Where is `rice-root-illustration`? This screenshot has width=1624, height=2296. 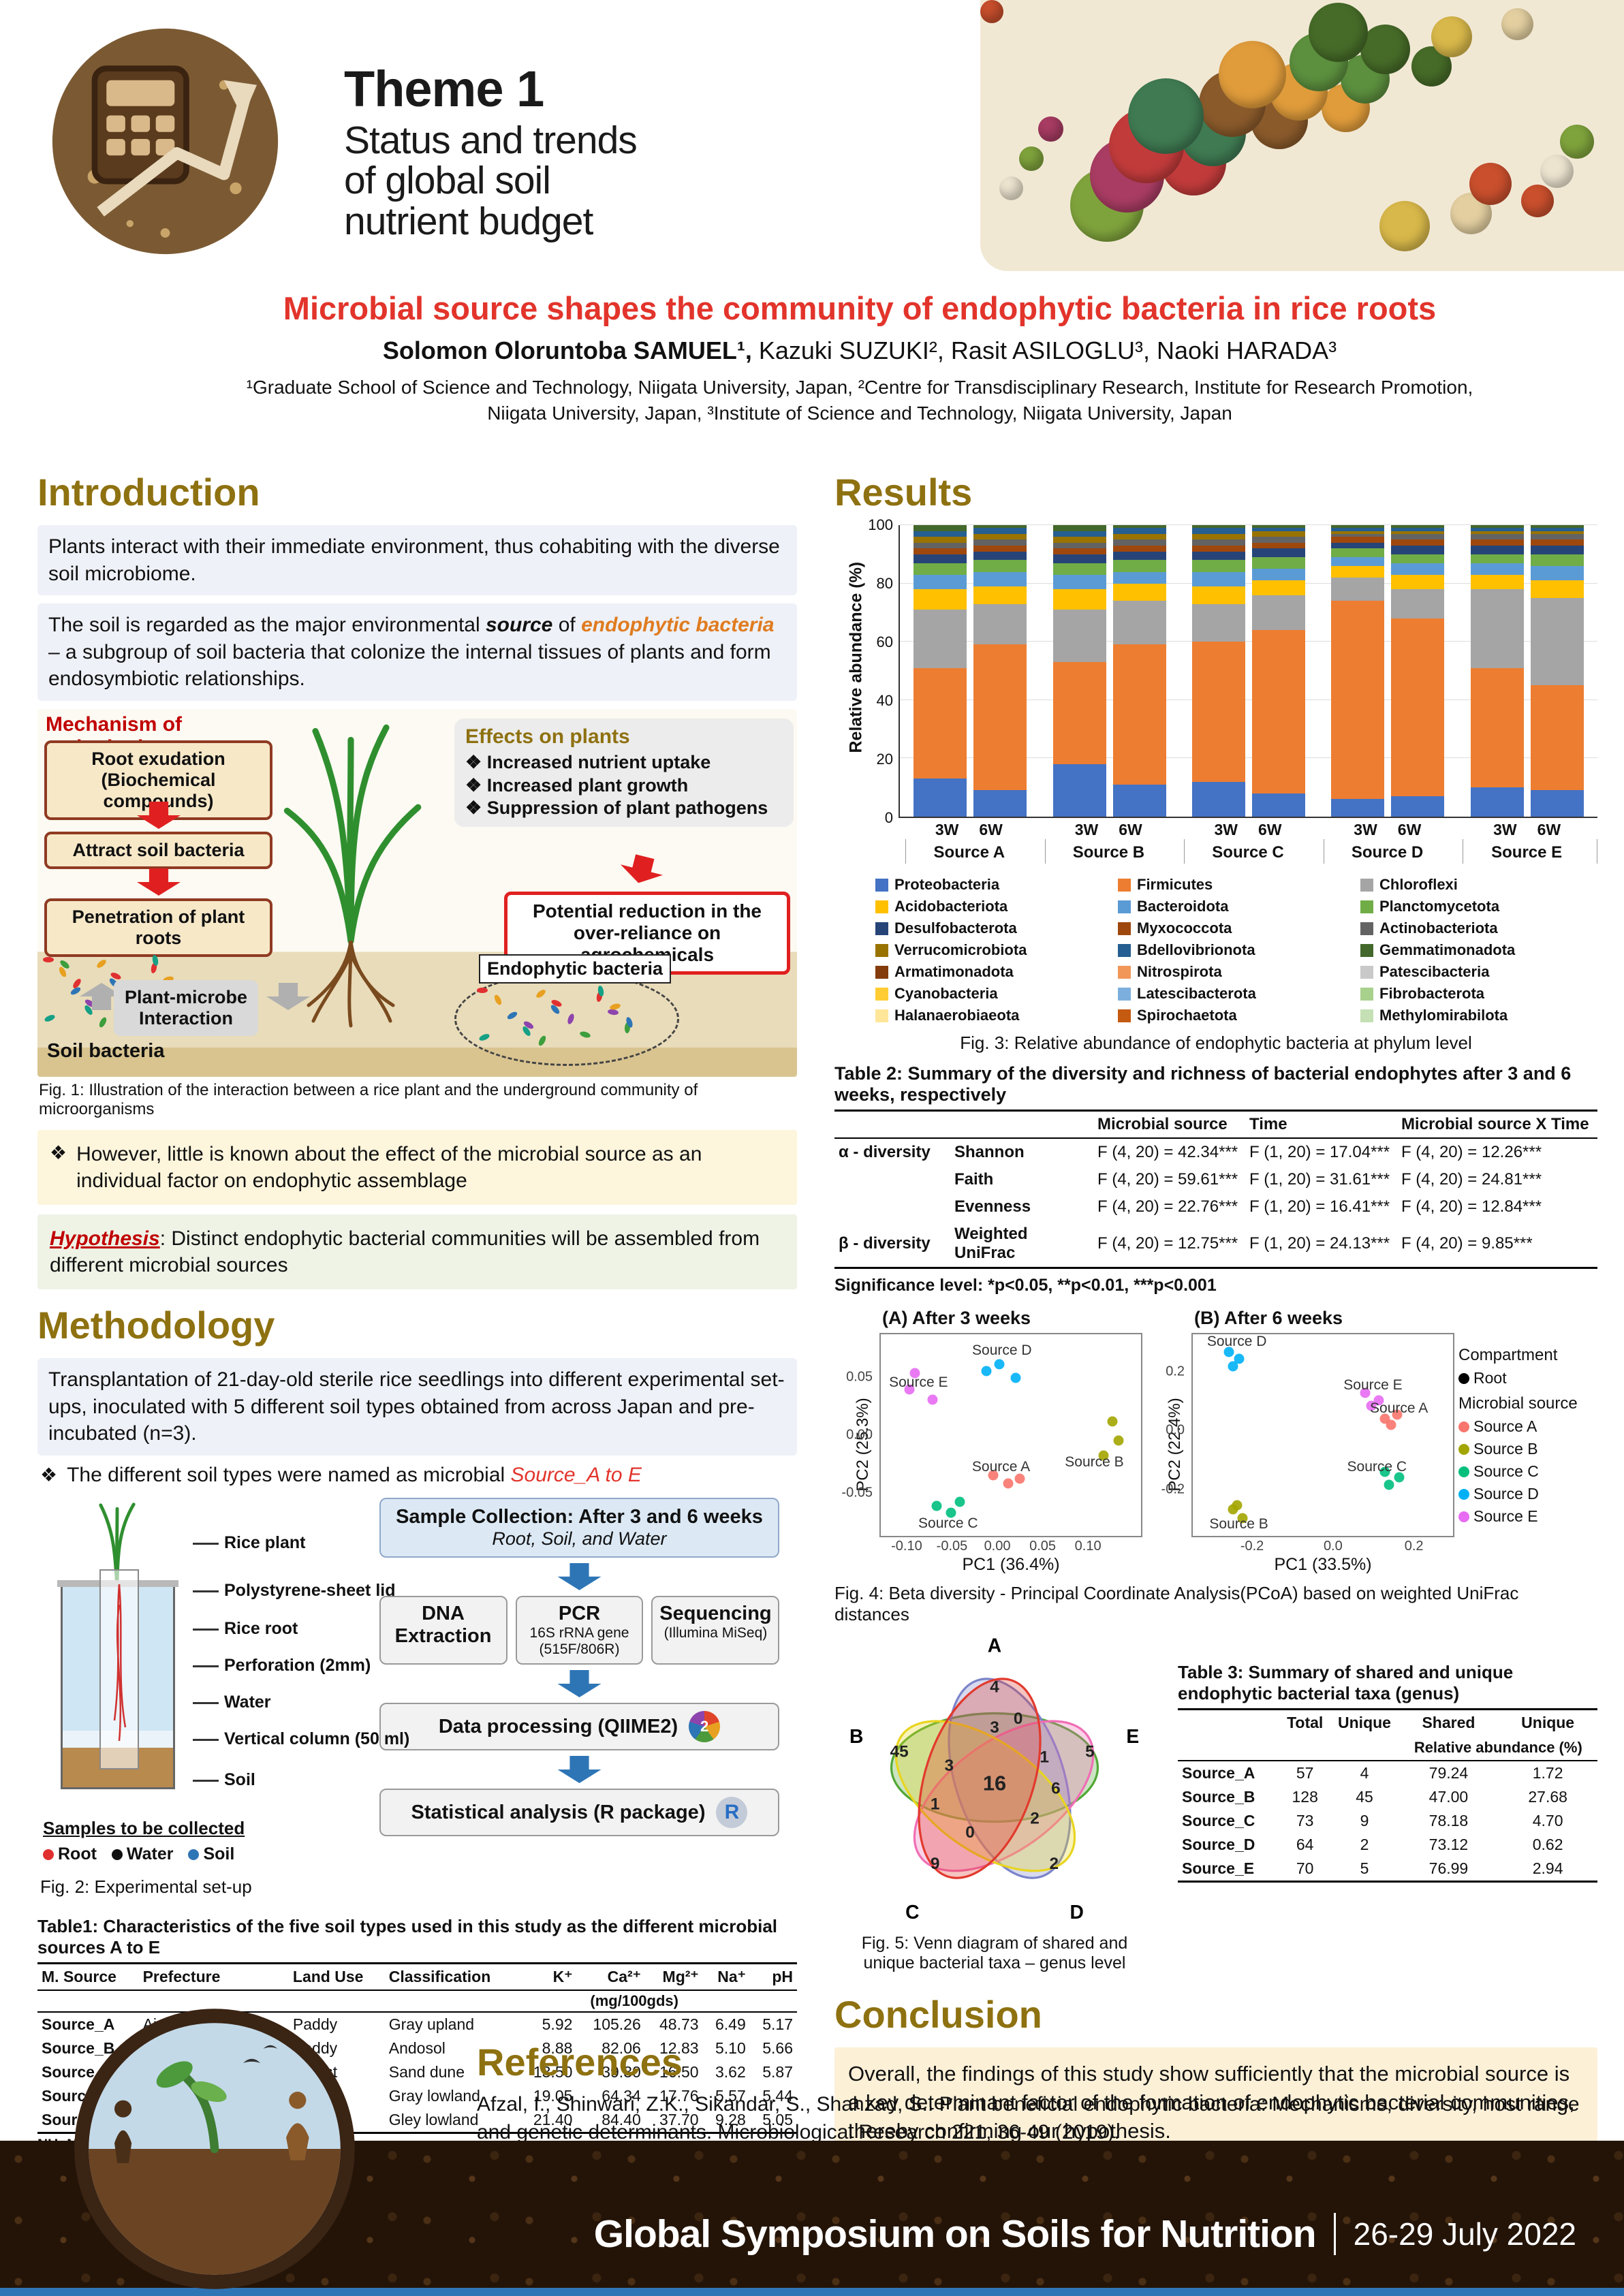 rice-root-illustration is located at coordinates (351, 984).